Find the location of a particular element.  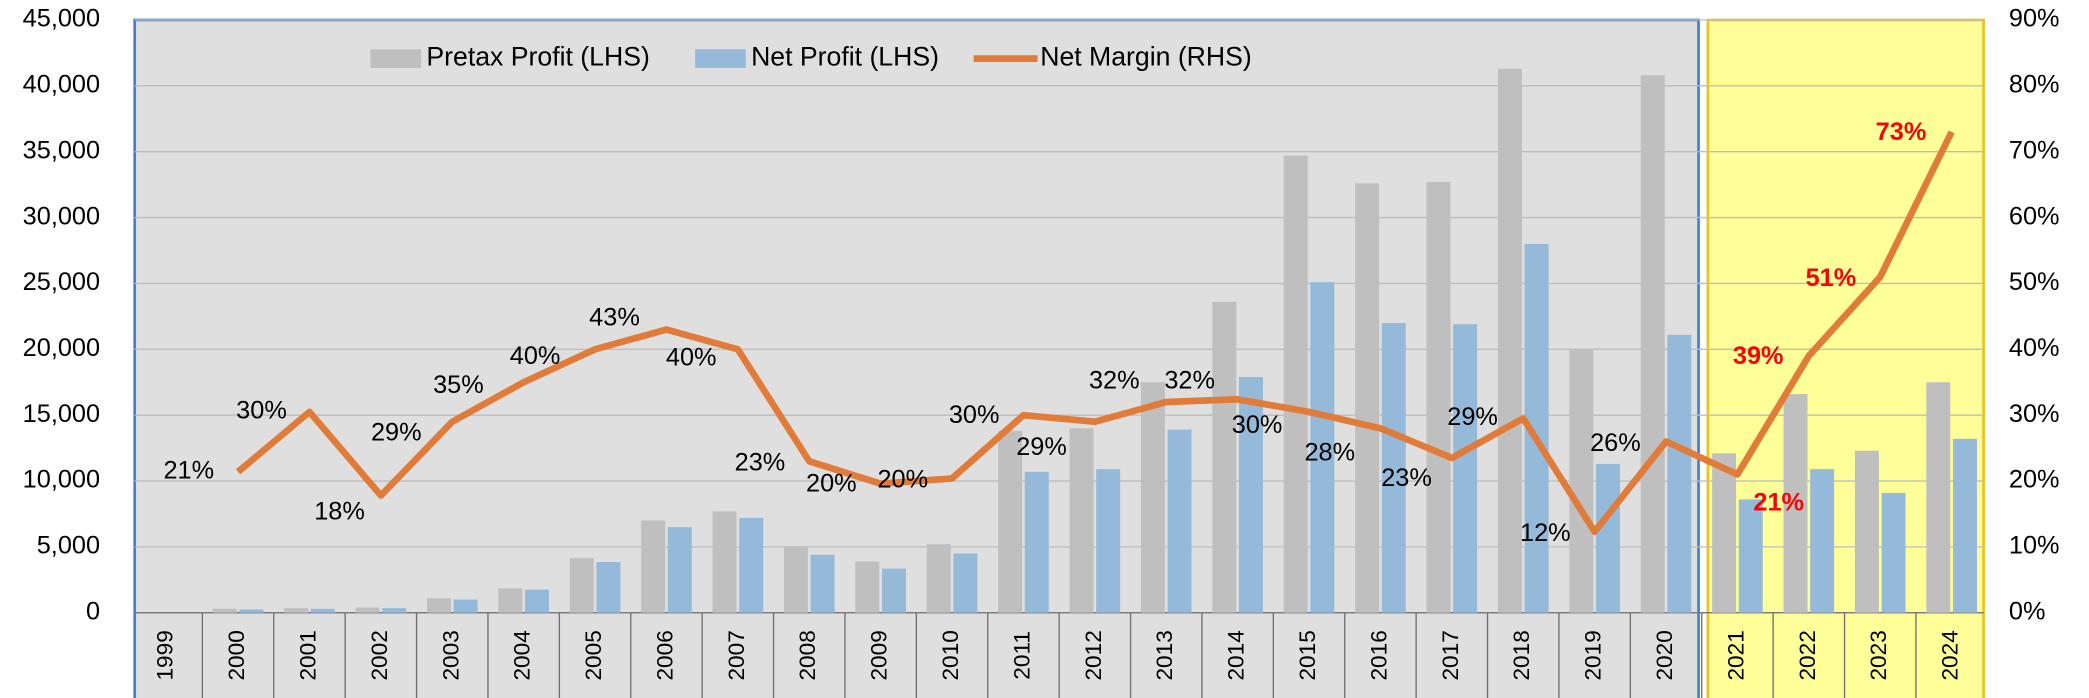

x-tick-label: 2002 is located at coordinates (379, 655).